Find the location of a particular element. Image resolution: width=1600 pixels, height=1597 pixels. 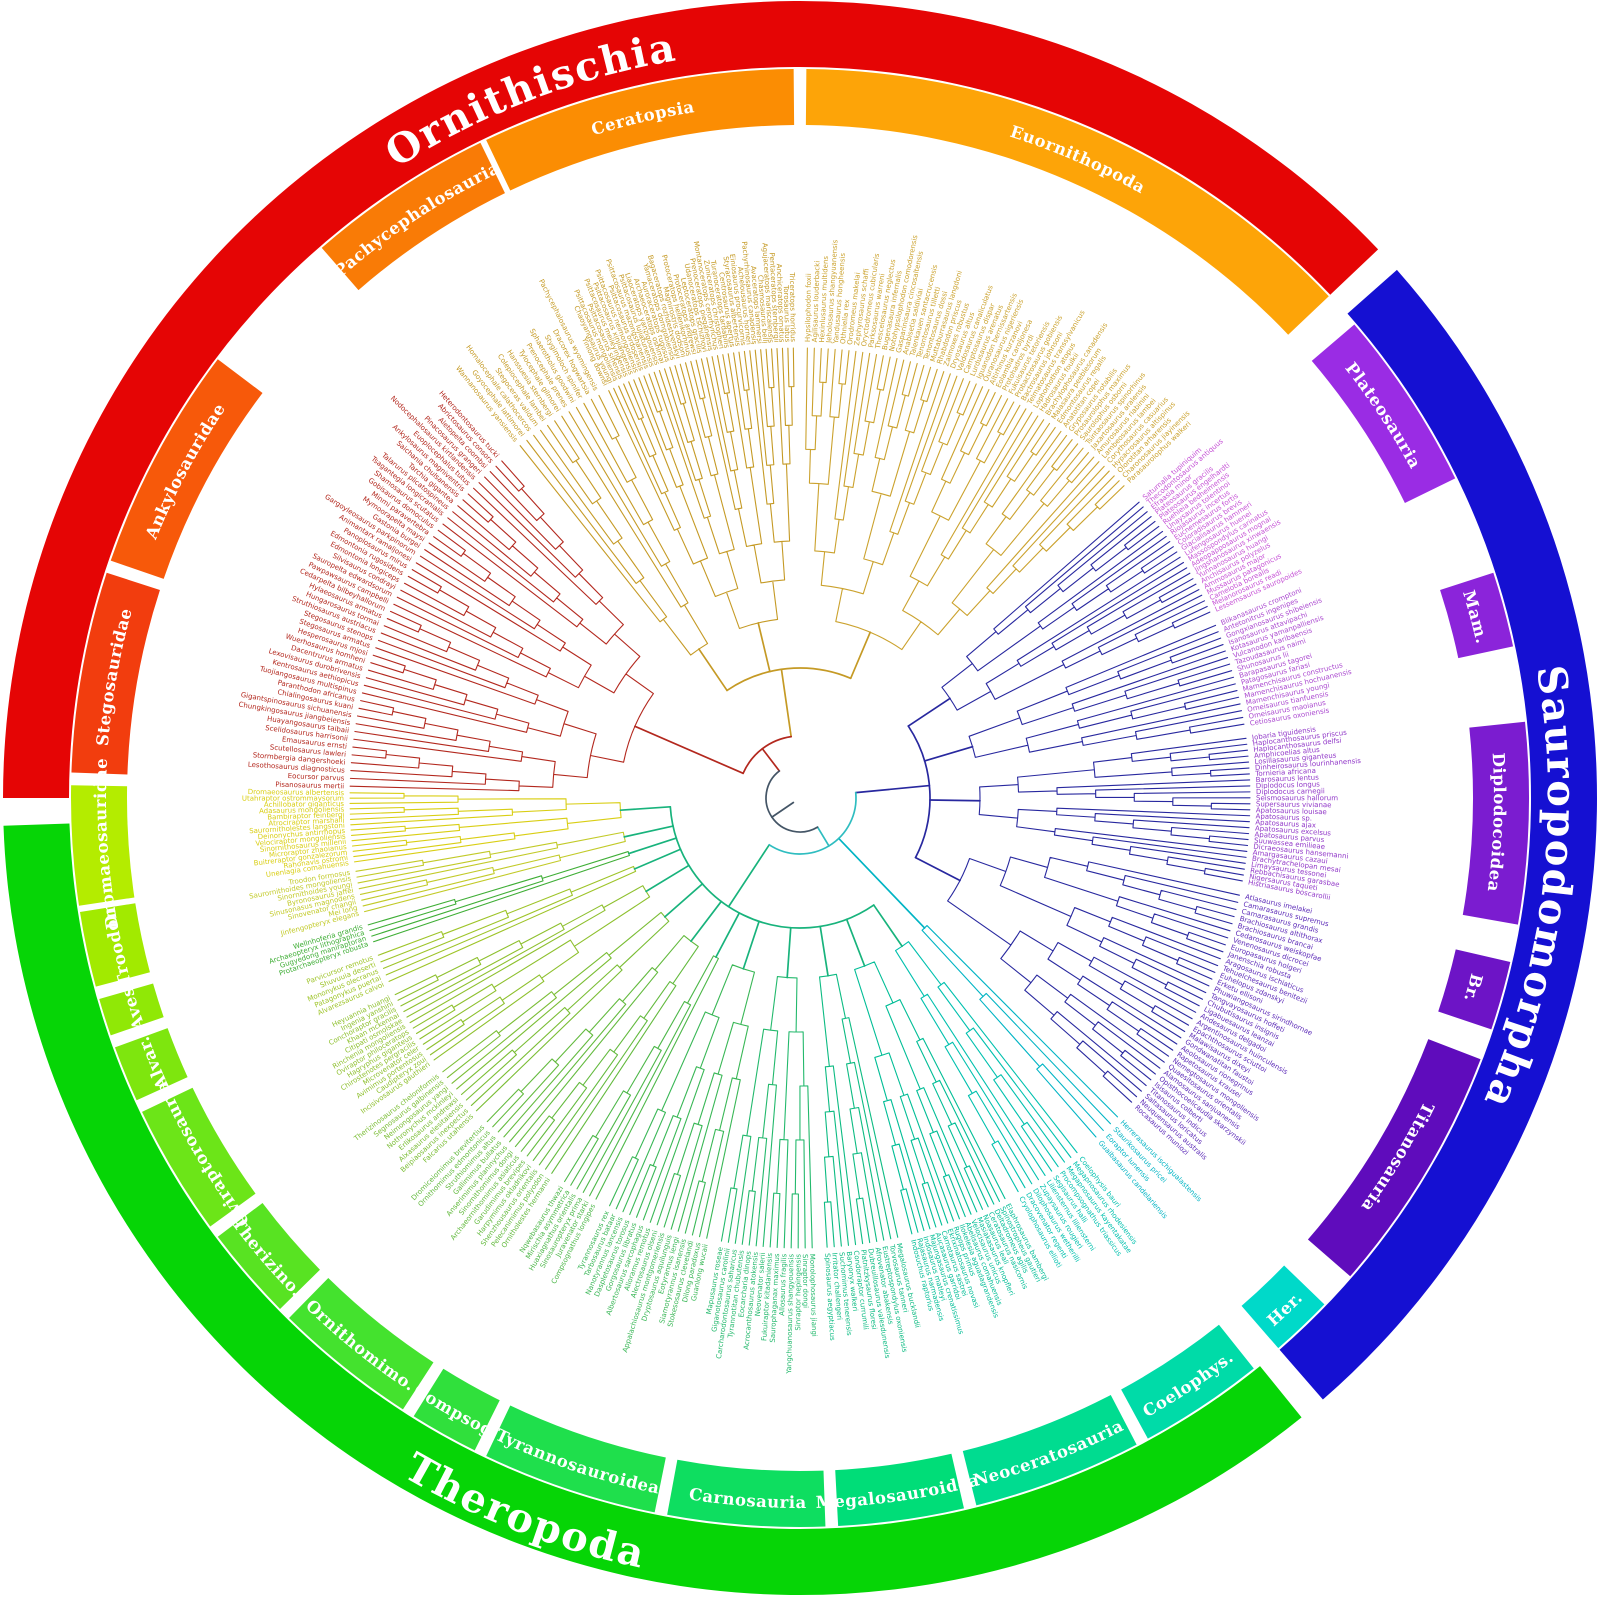

taxon-label: Supersaurus vivianae is located at coordinates (1294, 804).